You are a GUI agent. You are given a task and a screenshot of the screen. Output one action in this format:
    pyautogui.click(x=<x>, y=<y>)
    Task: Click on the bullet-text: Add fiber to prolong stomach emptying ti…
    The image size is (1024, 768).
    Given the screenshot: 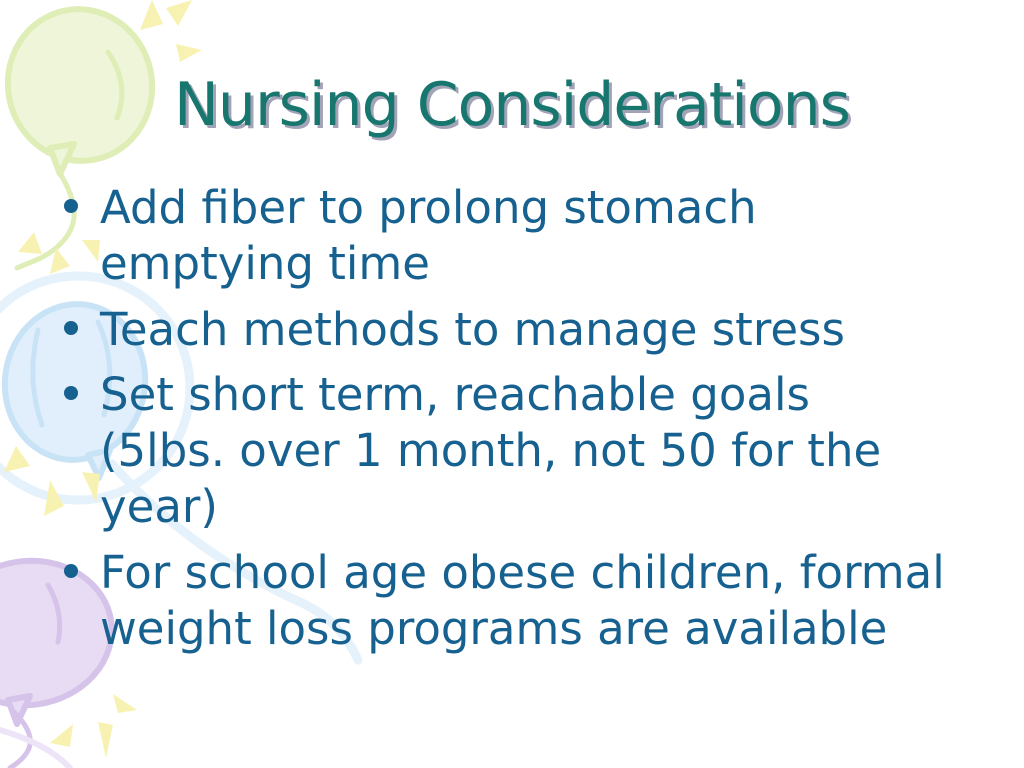 What is the action you would take?
    pyautogui.click(x=428, y=236)
    